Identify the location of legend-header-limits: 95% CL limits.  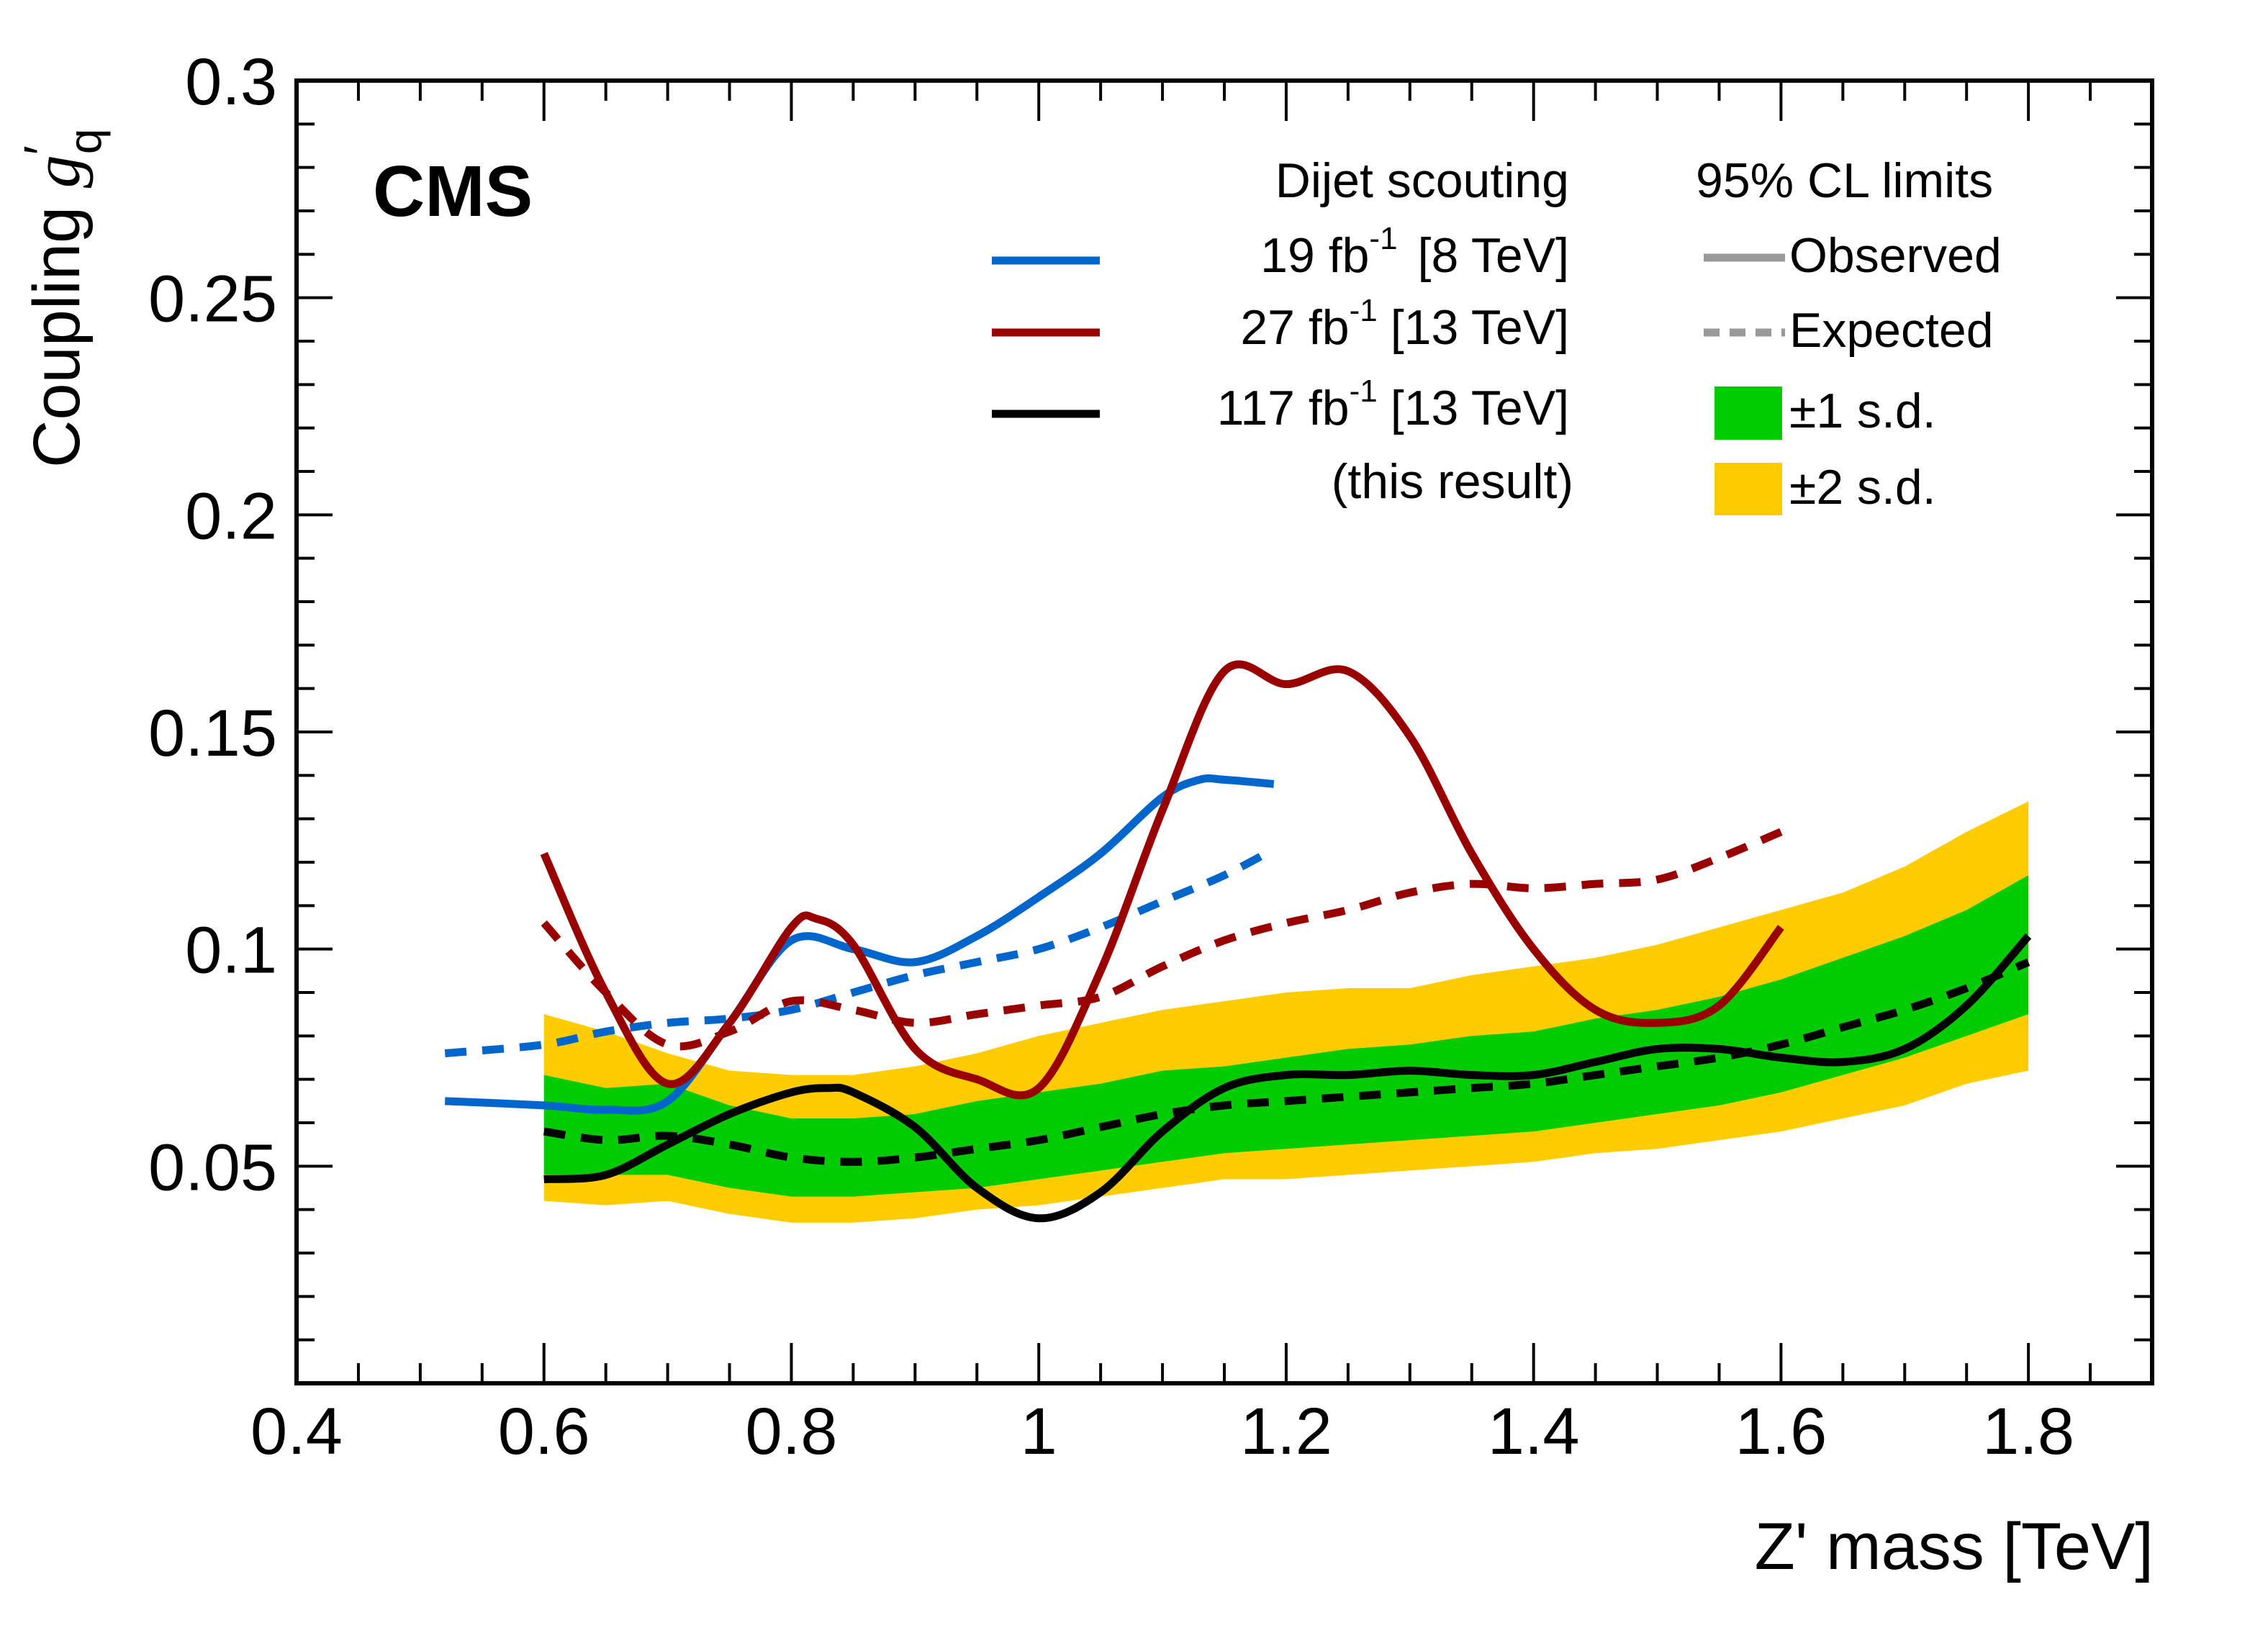
(1844, 180).